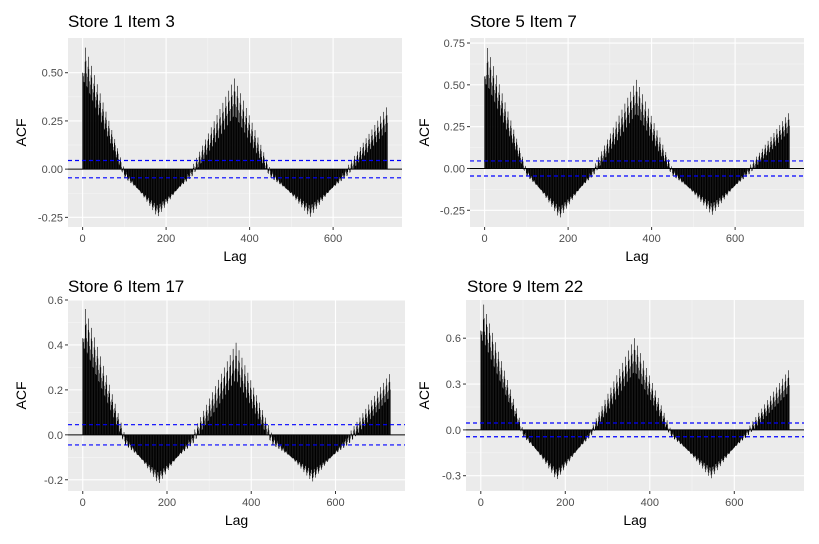 This screenshot has width=819, height=544. Describe the element at coordinates (126, 286) in the screenshot. I see `chart-title: Store 6 Item 17` at that location.